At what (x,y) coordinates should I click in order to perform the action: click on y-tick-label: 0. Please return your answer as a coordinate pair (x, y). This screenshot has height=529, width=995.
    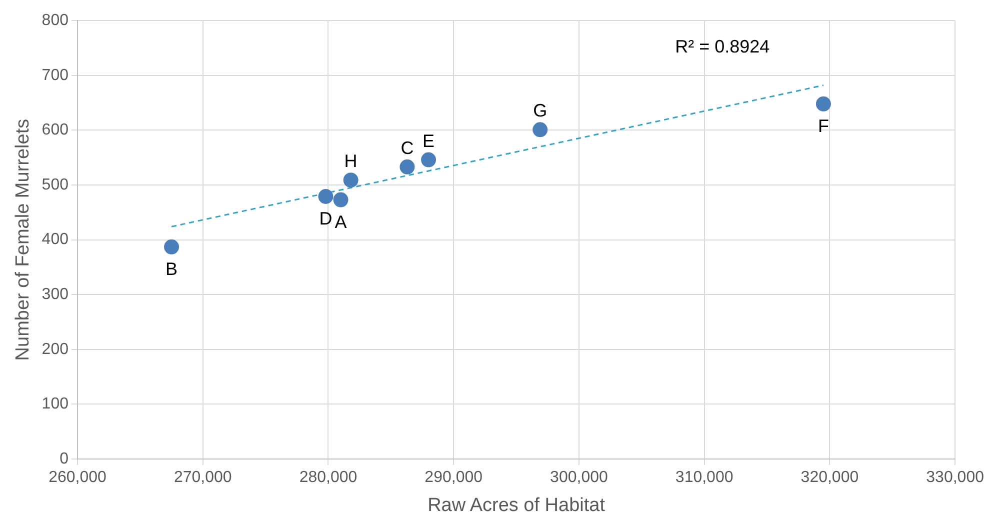
    Looking at the image, I should click on (64, 459).